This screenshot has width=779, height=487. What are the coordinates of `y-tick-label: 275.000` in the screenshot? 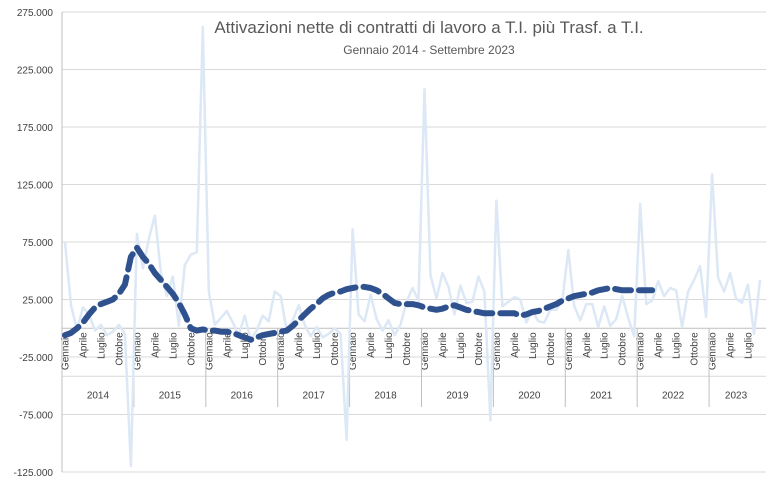 It's located at (35, 13).